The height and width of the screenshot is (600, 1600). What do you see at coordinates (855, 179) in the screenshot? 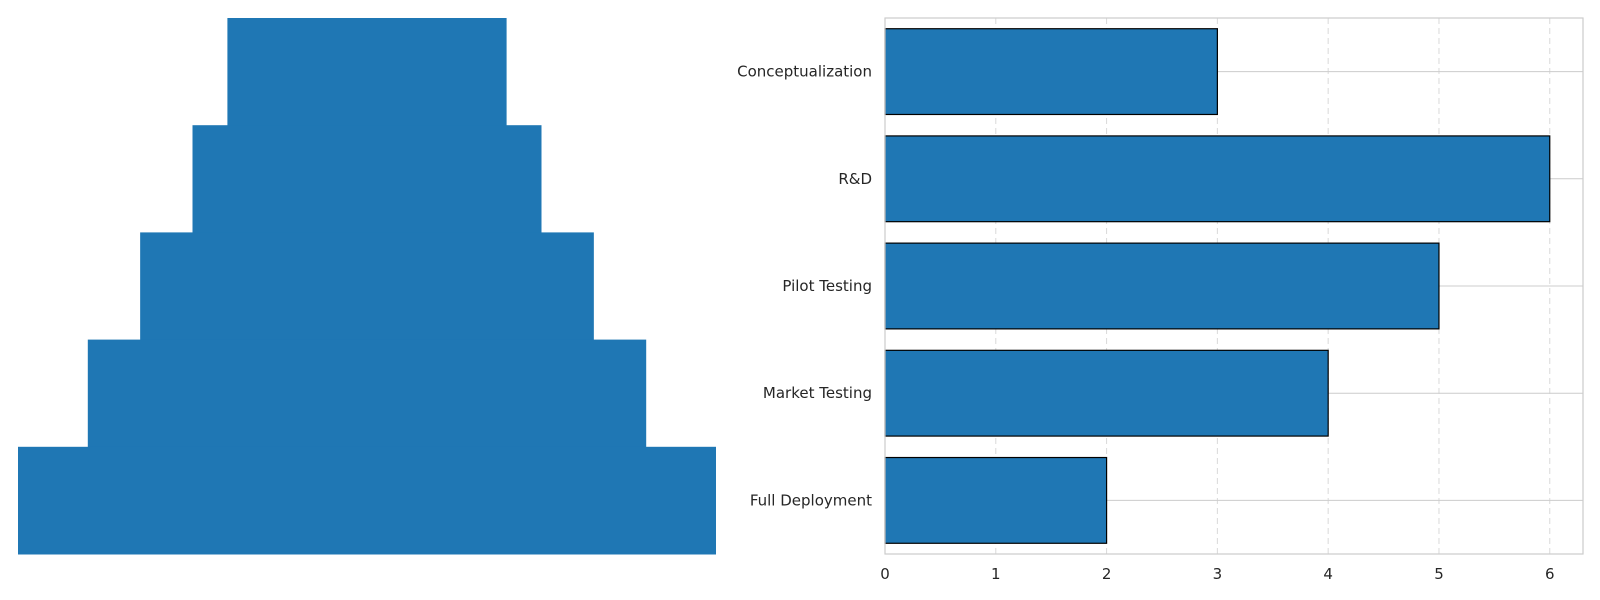
I see `category-label-randd: R&D` at bounding box center [855, 179].